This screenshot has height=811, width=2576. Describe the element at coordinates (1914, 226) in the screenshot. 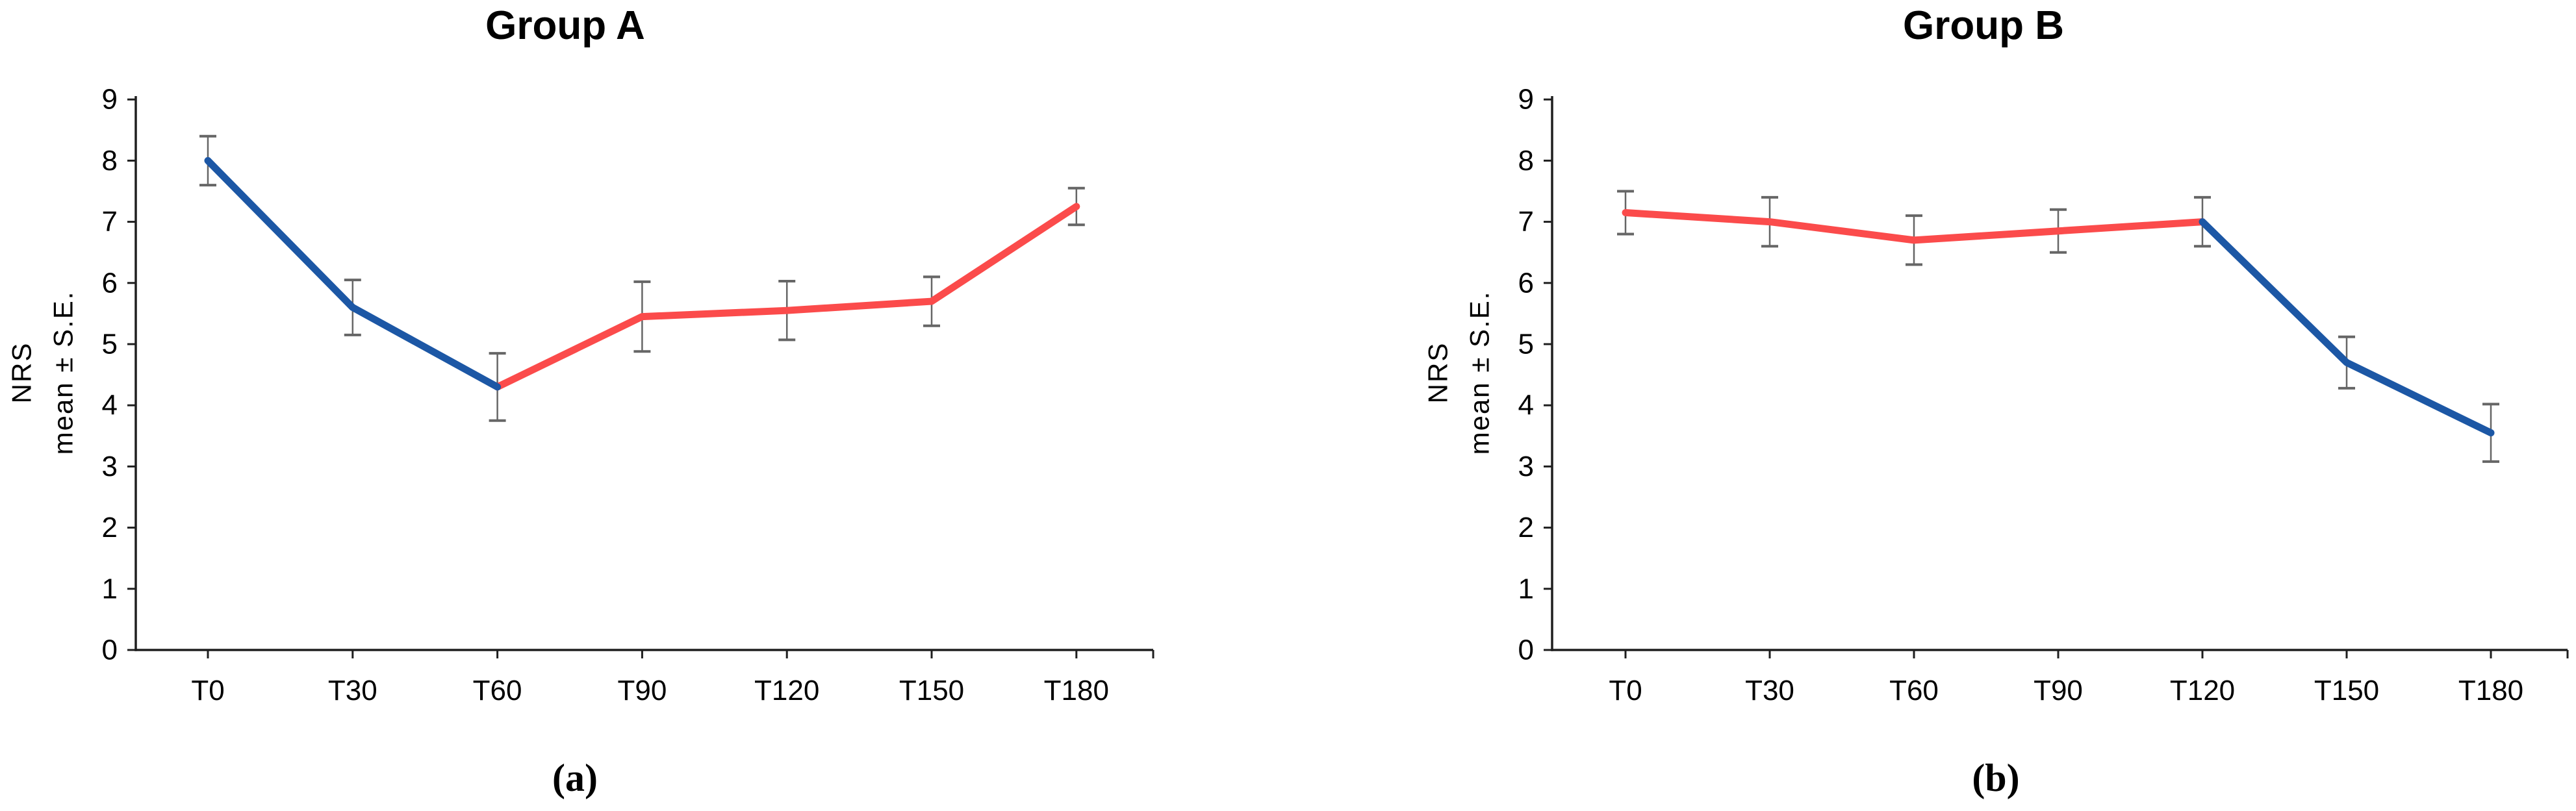

I see `series-line-plateau-red-segment` at that location.